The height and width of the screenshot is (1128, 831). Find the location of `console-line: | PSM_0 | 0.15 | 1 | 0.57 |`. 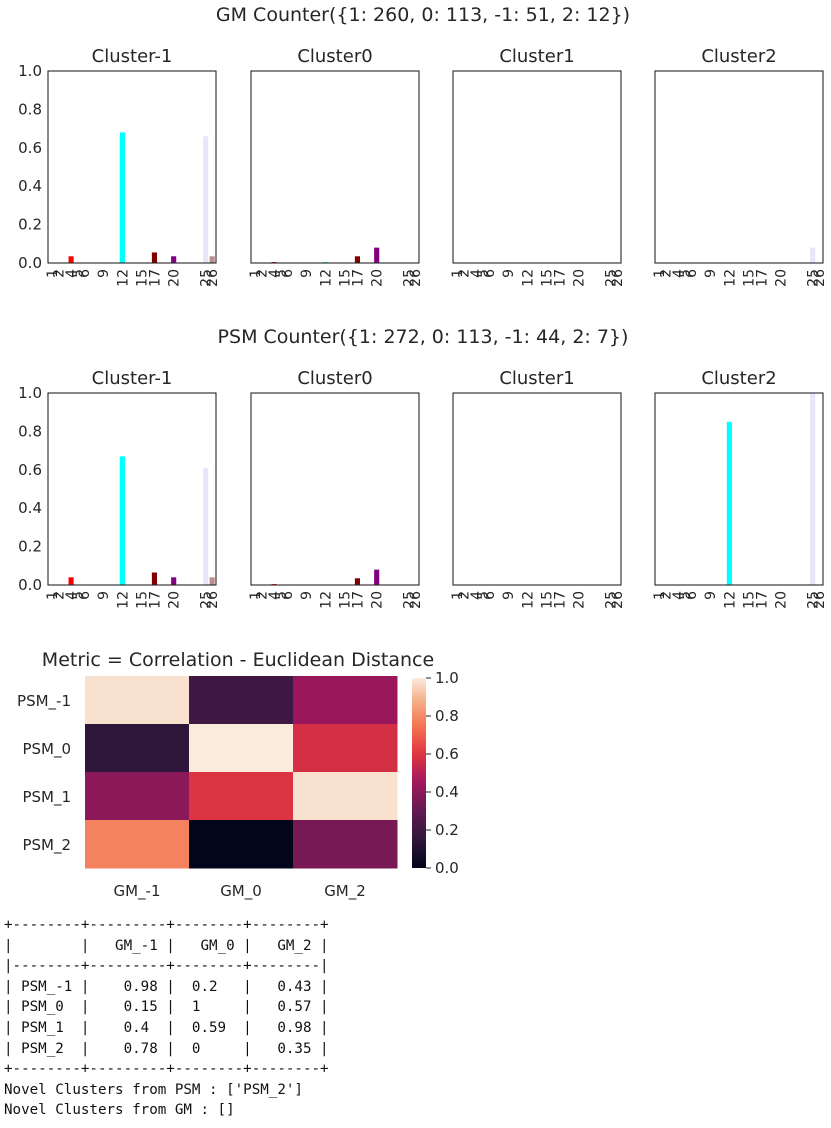

console-line: | PSM_0 | 0.15 | 1 | 0.57 | is located at coordinates (166, 1007).